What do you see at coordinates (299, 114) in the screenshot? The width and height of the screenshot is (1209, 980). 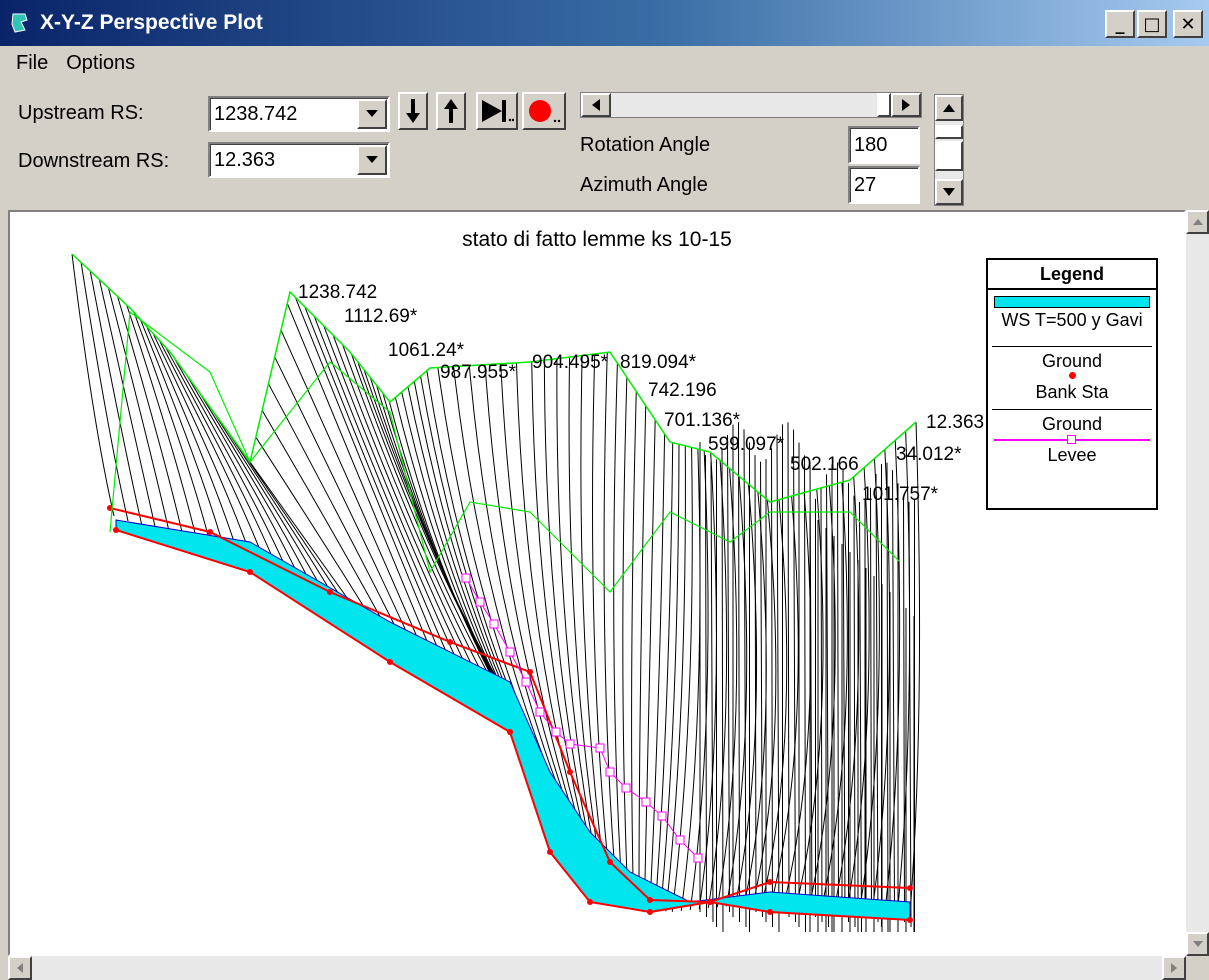 I see `upstream-select: 1238.742` at bounding box center [299, 114].